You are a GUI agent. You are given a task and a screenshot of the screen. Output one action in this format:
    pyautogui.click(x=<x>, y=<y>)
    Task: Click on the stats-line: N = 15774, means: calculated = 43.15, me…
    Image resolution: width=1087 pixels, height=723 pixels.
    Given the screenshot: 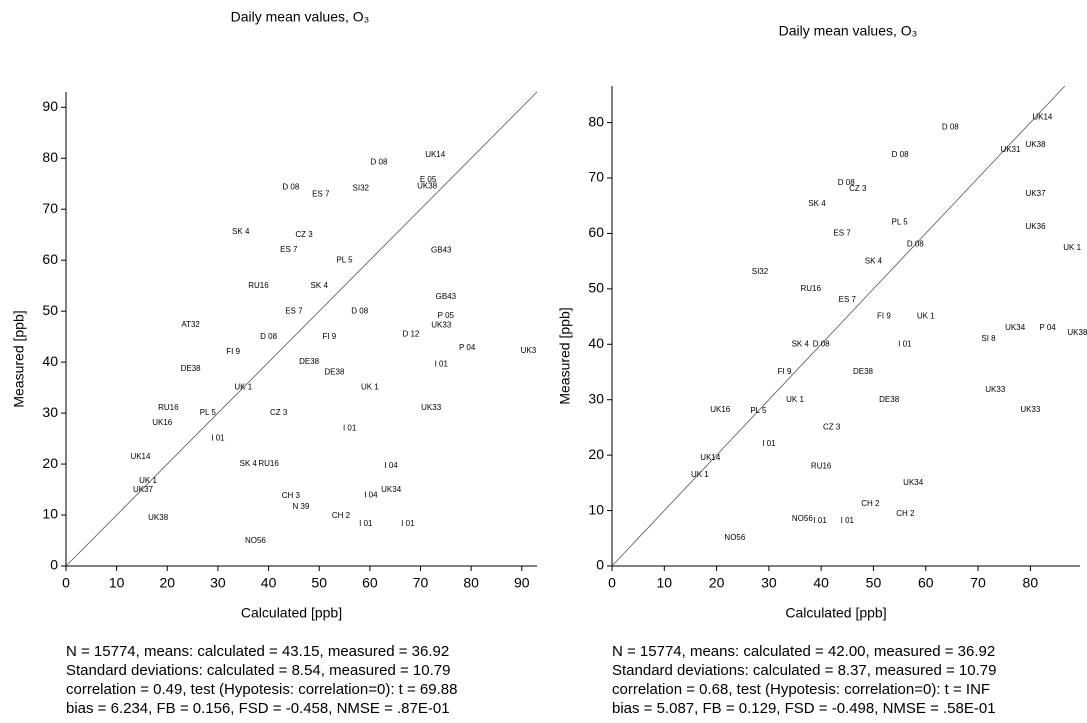 What is the action you would take?
    pyautogui.click(x=257, y=651)
    